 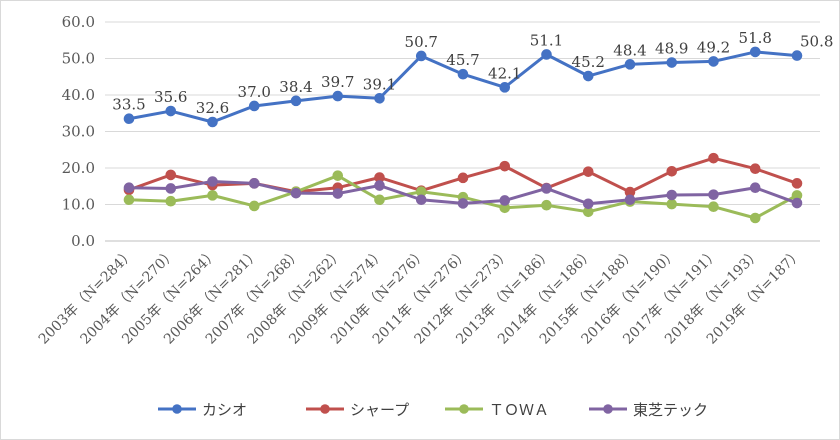 What do you see at coordinates (83, 241) in the screenshot?
I see `y-tick-label: 0.0` at bounding box center [83, 241].